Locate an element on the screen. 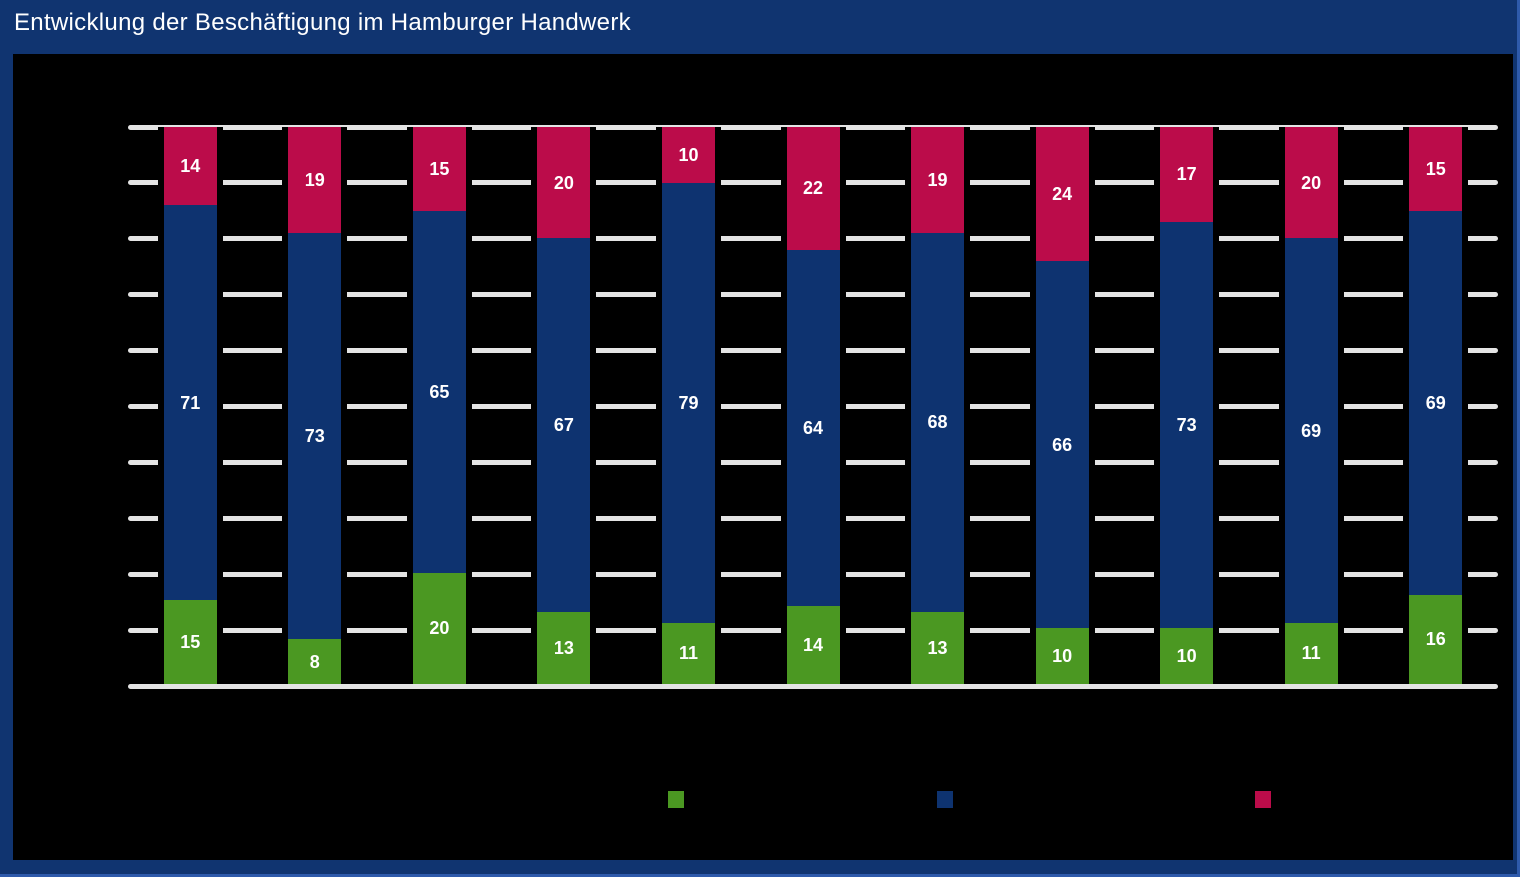 This screenshot has height=877, width=1520. bar-segment-middle-blue: 66 is located at coordinates (1062, 444).